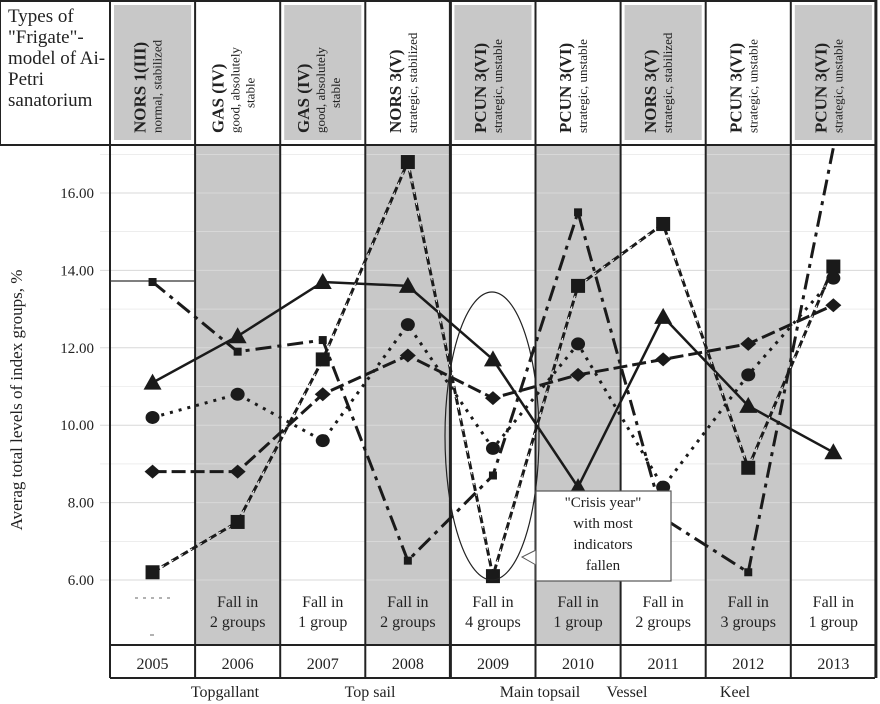 This screenshot has height=704, width=880. Describe the element at coordinates (603, 536) in the screenshot. I see `callout-box` at that location.